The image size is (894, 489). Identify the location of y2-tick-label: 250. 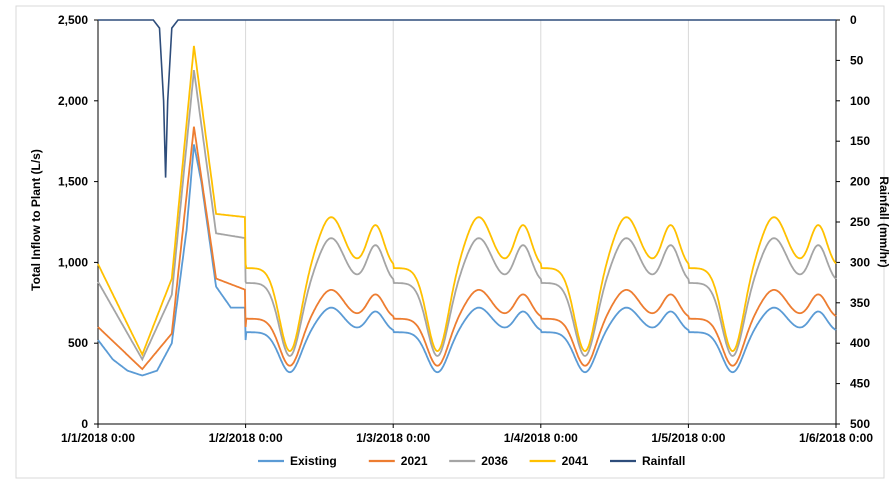
(860, 222).